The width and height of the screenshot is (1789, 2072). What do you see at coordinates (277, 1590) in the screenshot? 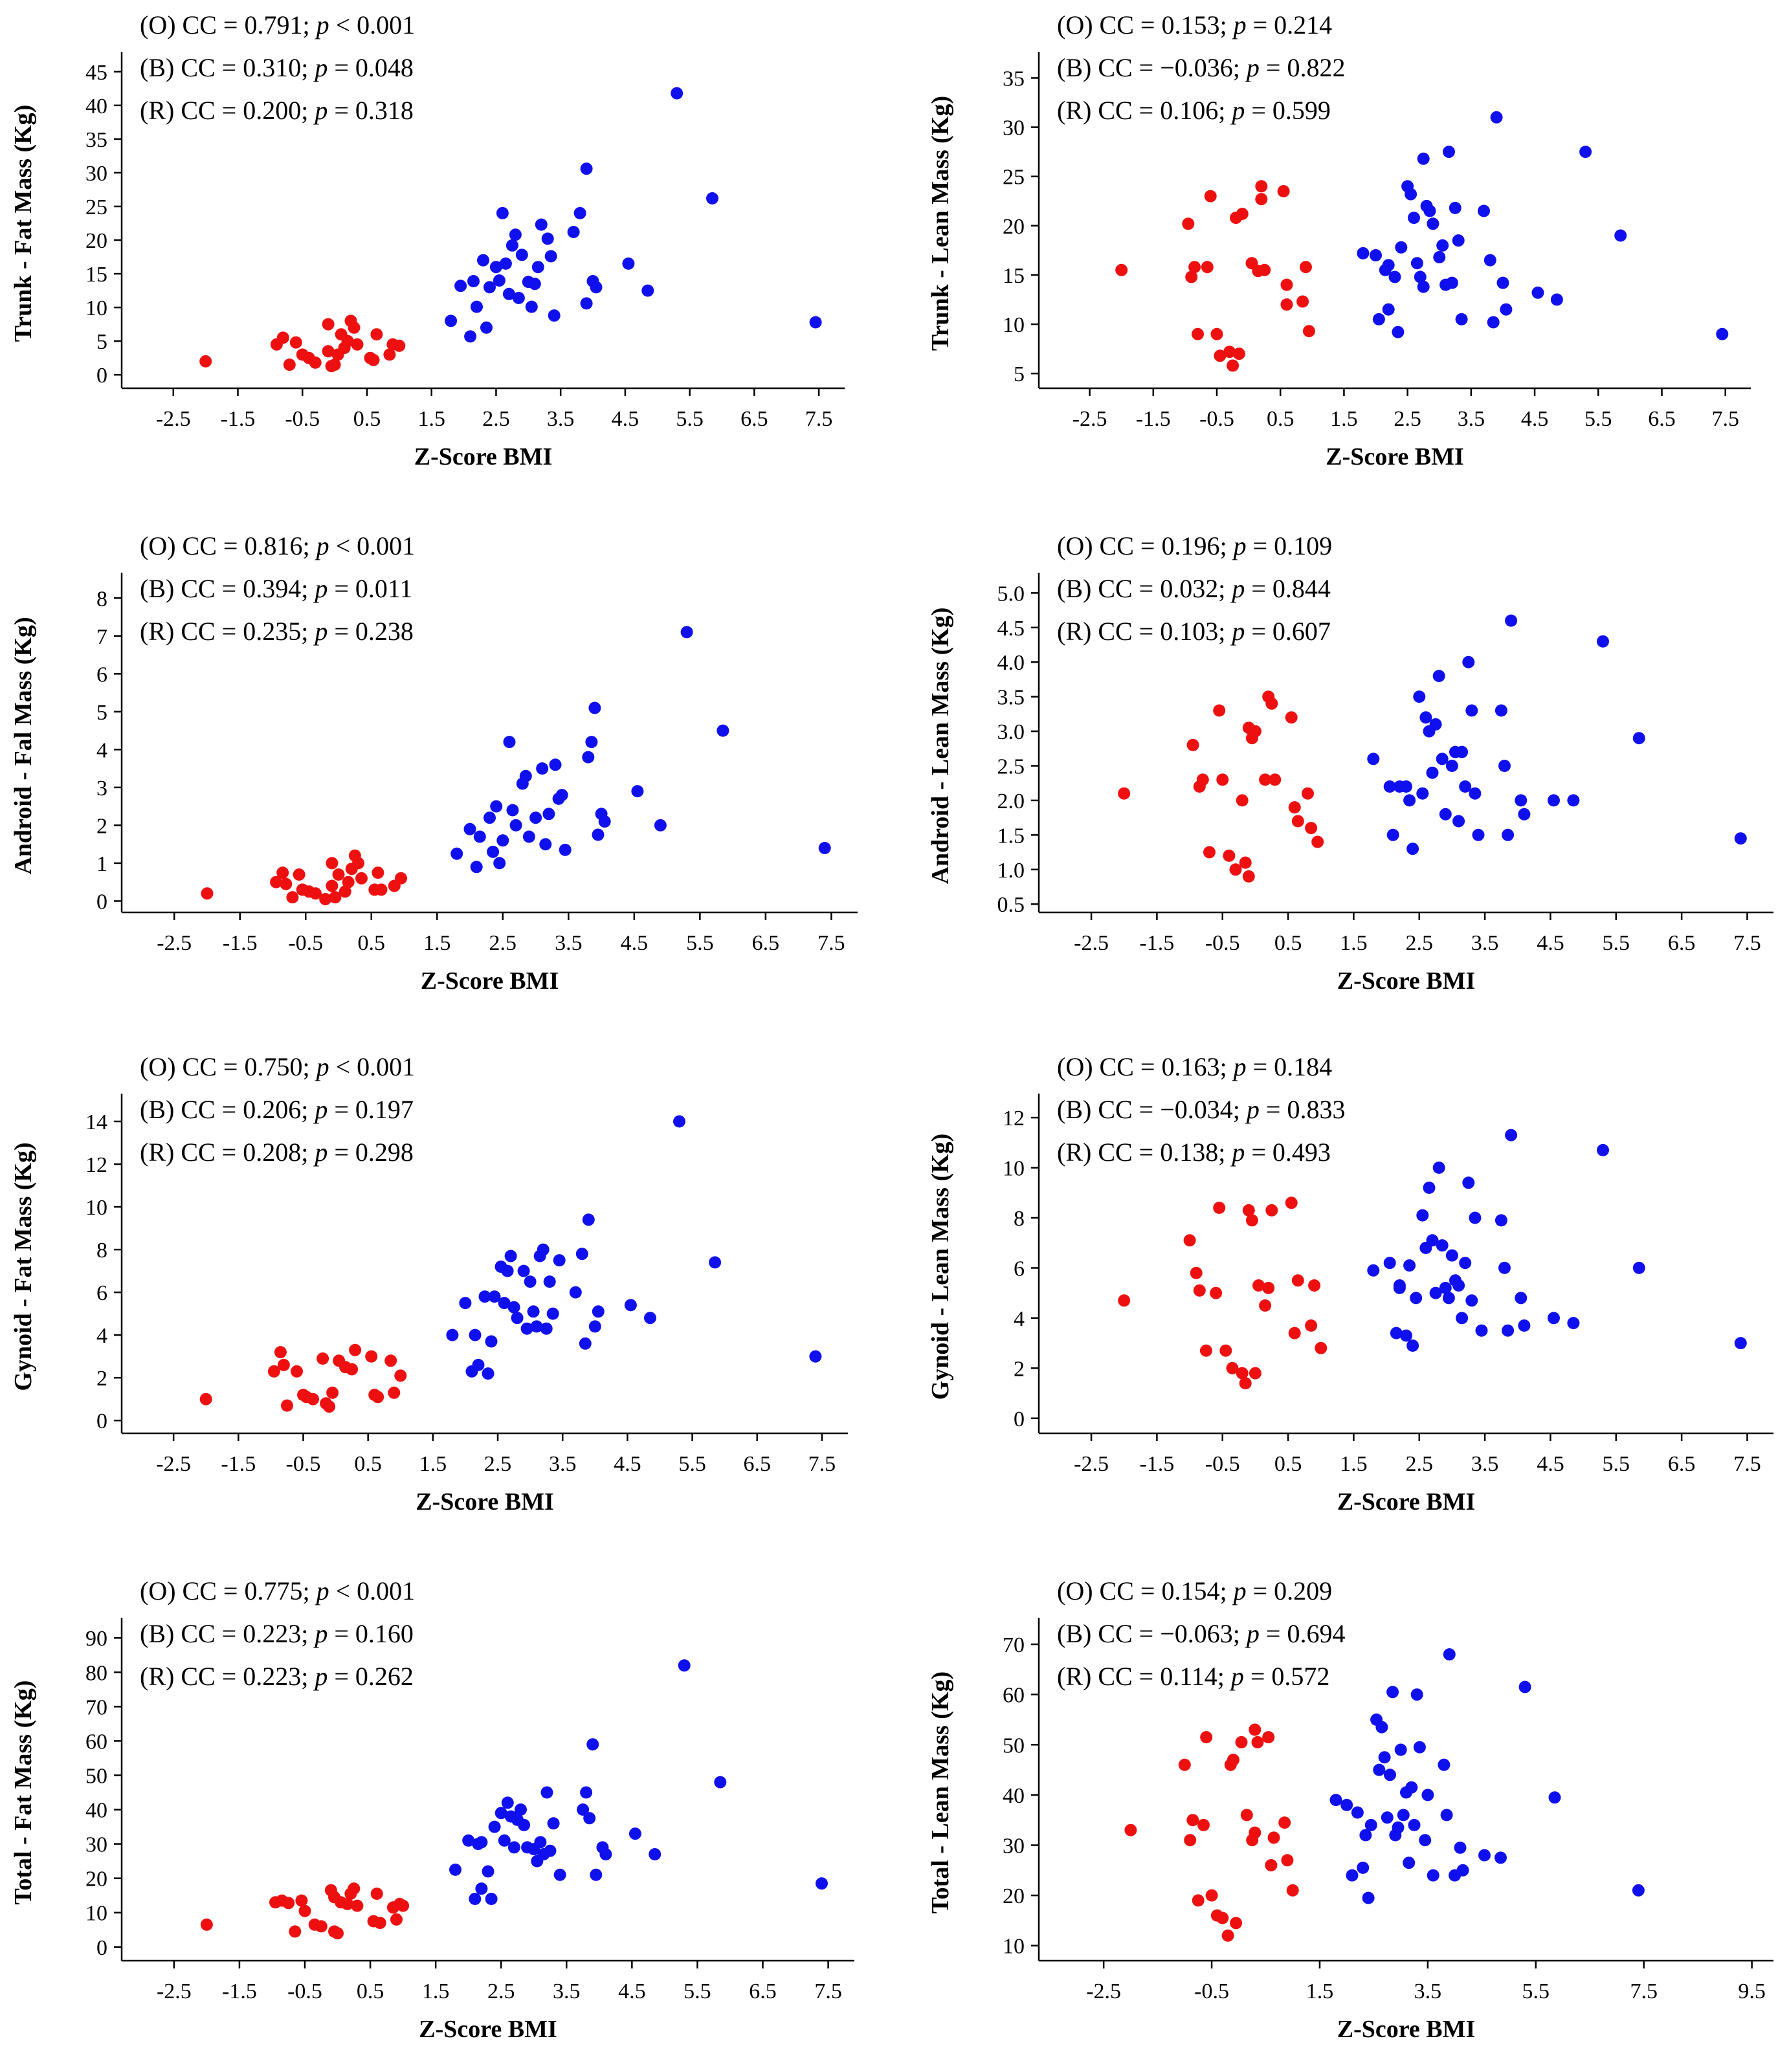
I see `correlation-annotation: (O) CC = 0.775; p < 0.001` at bounding box center [277, 1590].